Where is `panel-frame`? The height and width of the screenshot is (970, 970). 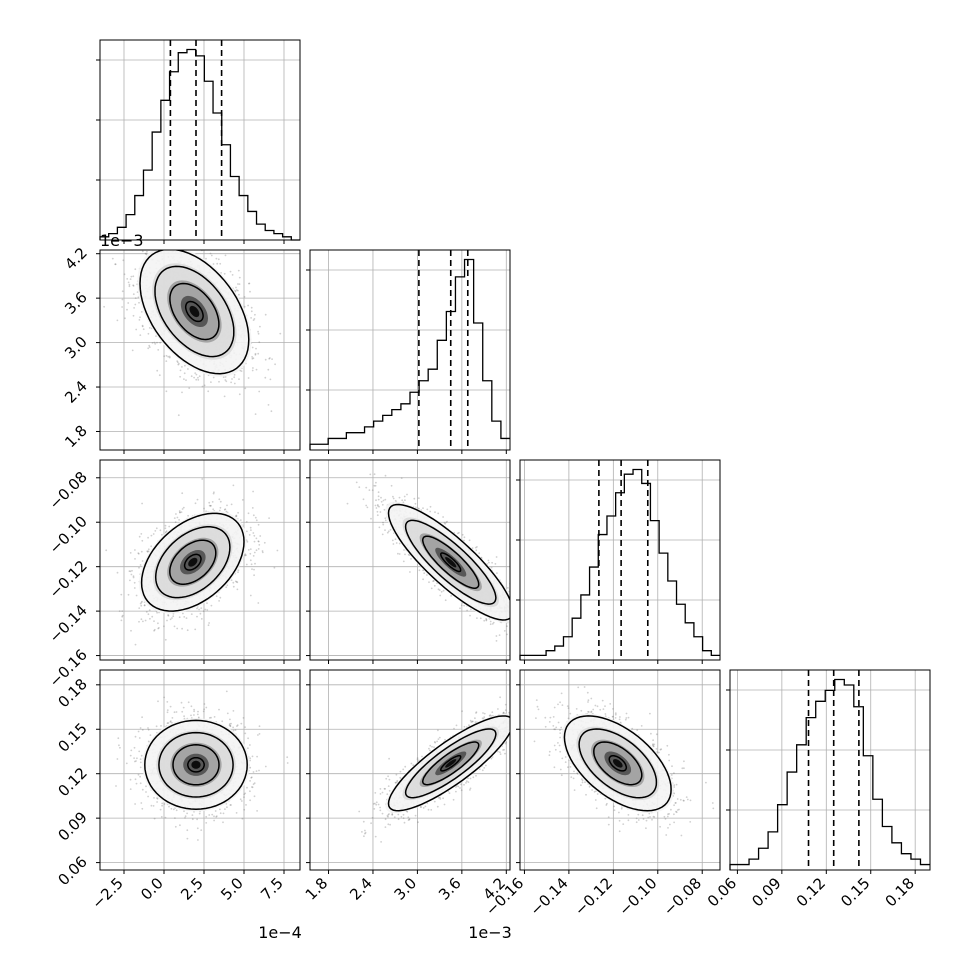
panel-frame is located at coordinates (200, 560).